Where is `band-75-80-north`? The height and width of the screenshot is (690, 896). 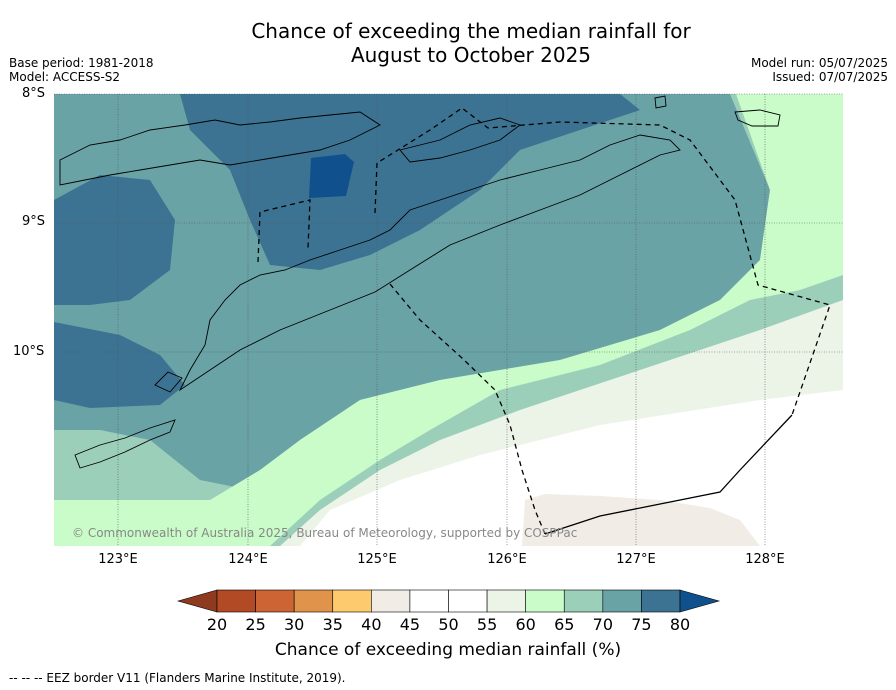 band-75-80-north is located at coordinates (410, 182).